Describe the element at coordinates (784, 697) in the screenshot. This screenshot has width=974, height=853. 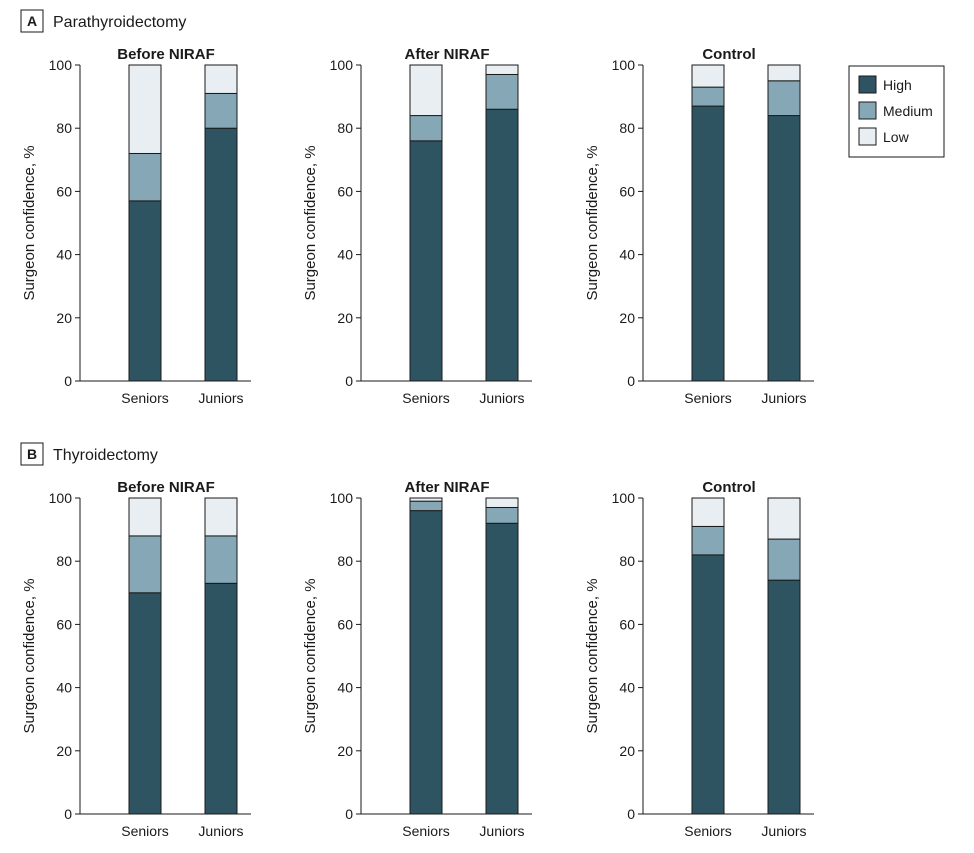
I see `panel-b-3-bar-juniors-high` at that location.